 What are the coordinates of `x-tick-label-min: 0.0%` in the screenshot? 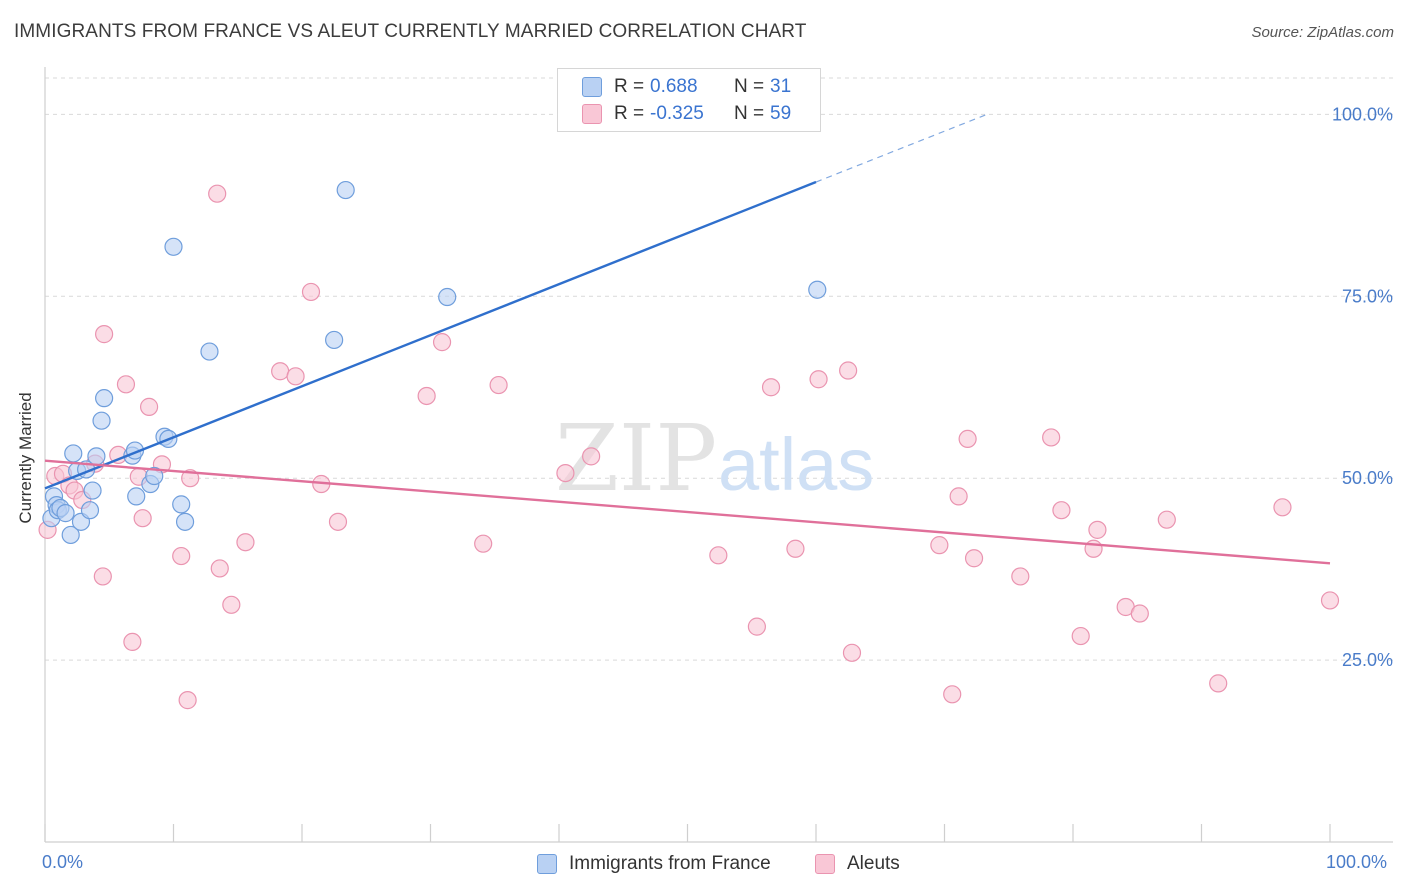 It's located at (63, 862).